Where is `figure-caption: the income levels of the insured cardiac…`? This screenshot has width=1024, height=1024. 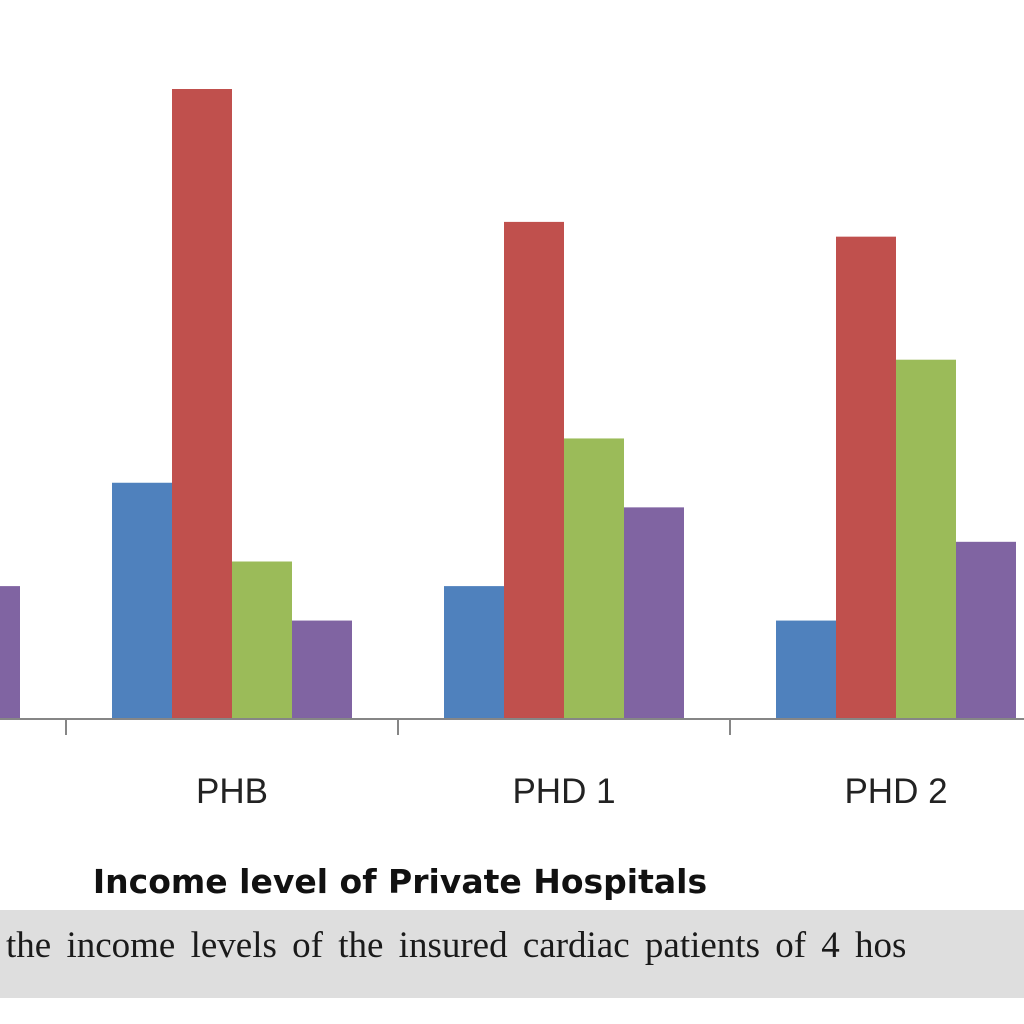
figure-caption: the income levels of the insured cardiac… is located at coordinates (456, 945).